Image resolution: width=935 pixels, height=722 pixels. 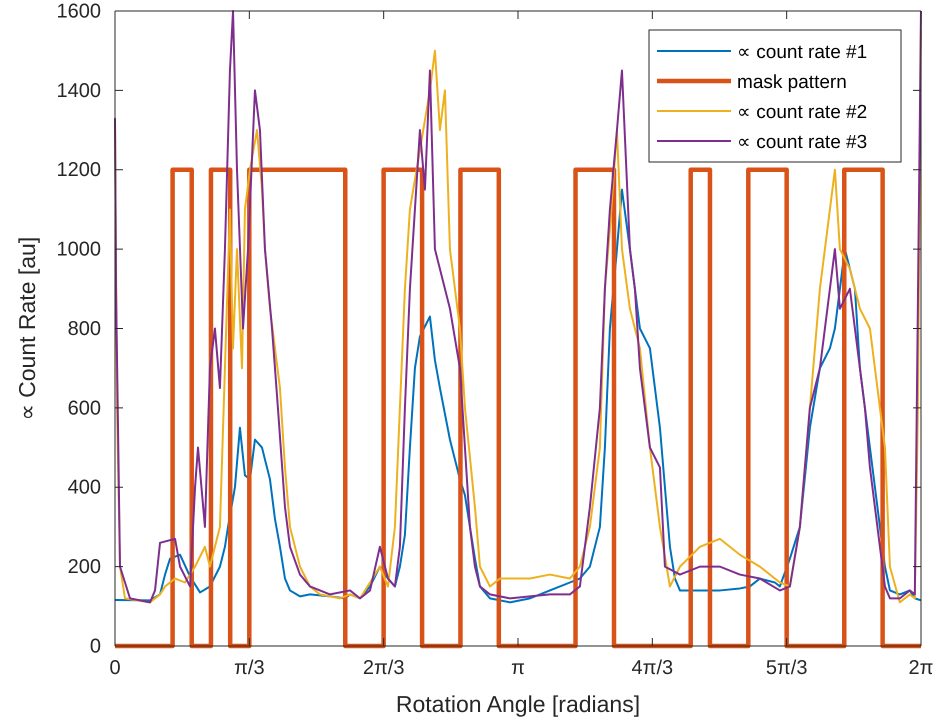 What do you see at coordinates (802, 52) in the screenshot?
I see `legend-label: ∝ count rate #1` at bounding box center [802, 52].